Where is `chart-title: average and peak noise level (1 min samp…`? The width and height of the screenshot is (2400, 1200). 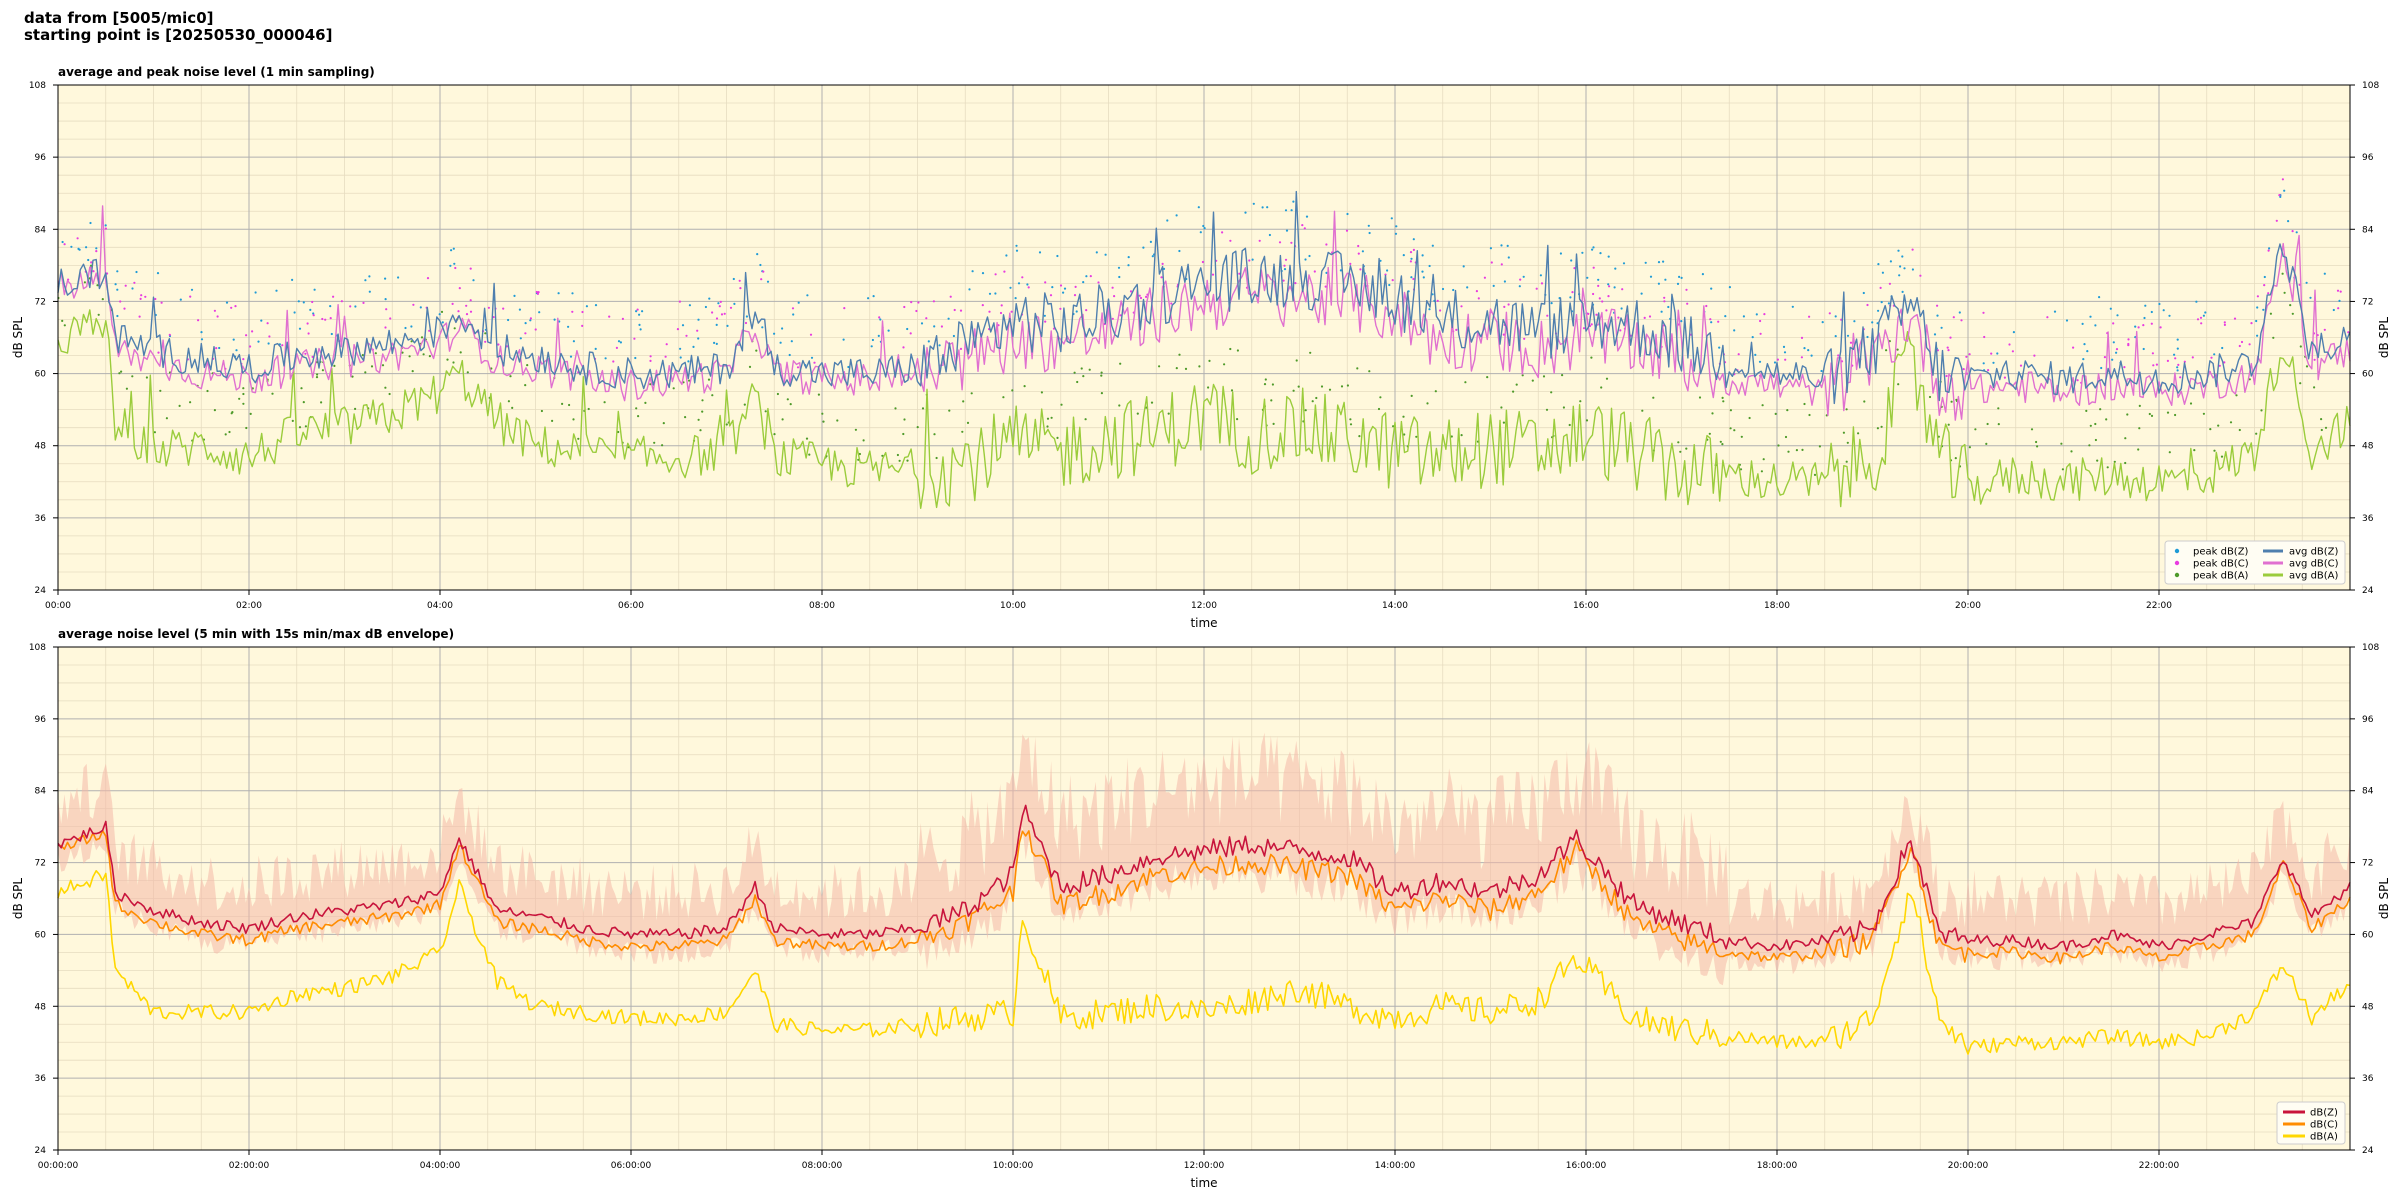 chart-title: average and peak noise level (1 min samp… is located at coordinates (216, 72).